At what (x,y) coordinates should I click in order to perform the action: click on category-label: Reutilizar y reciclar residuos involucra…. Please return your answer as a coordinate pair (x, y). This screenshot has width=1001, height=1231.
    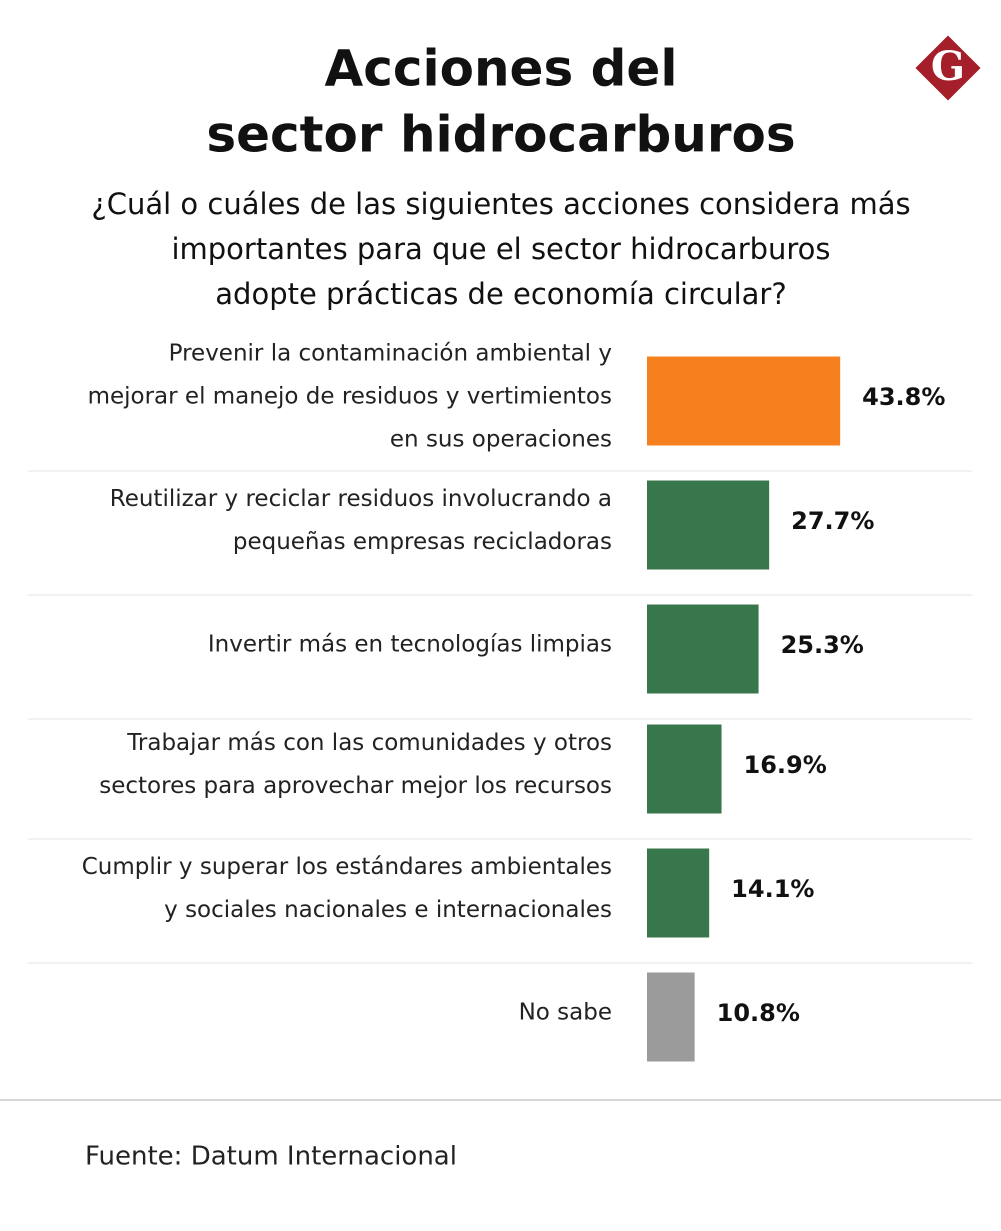
    Looking at the image, I should click on (361, 499).